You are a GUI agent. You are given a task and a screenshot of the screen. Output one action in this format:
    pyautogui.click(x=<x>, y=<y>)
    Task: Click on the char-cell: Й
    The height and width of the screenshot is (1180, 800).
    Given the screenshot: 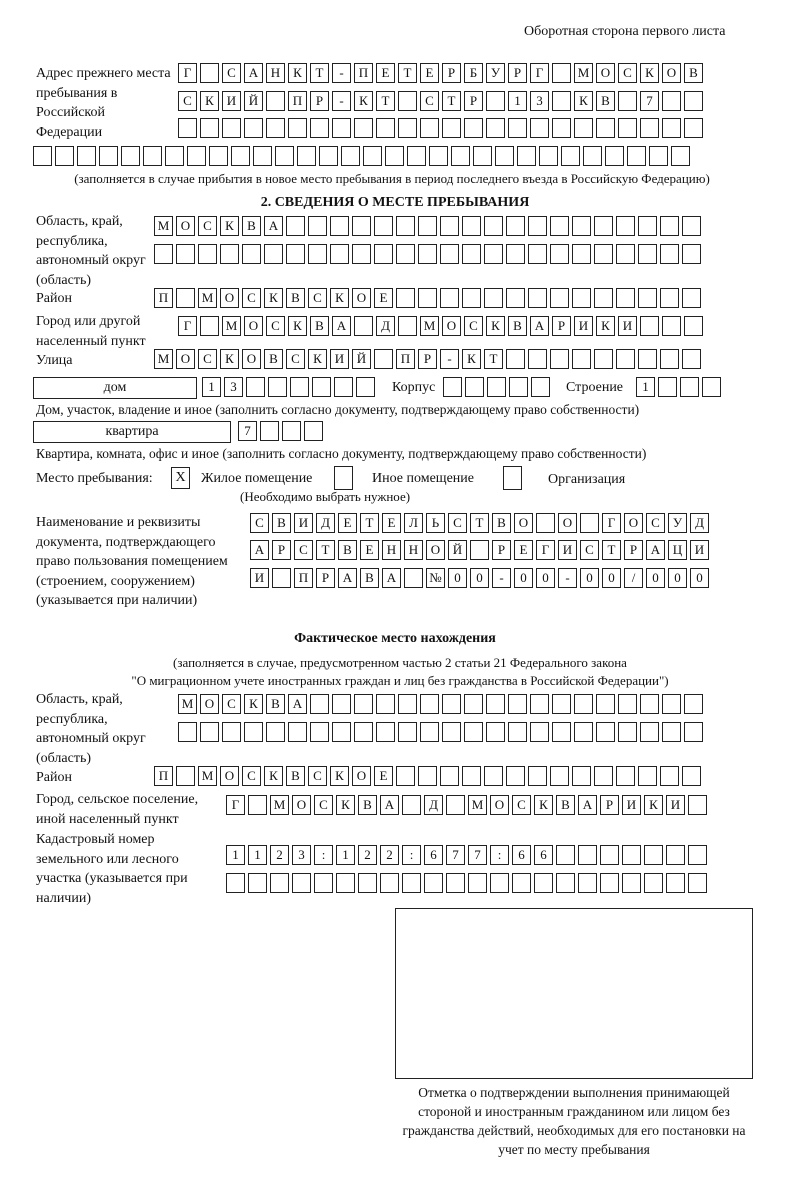 What is the action you would take?
    pyautogui.click(x=457, y=550)
    